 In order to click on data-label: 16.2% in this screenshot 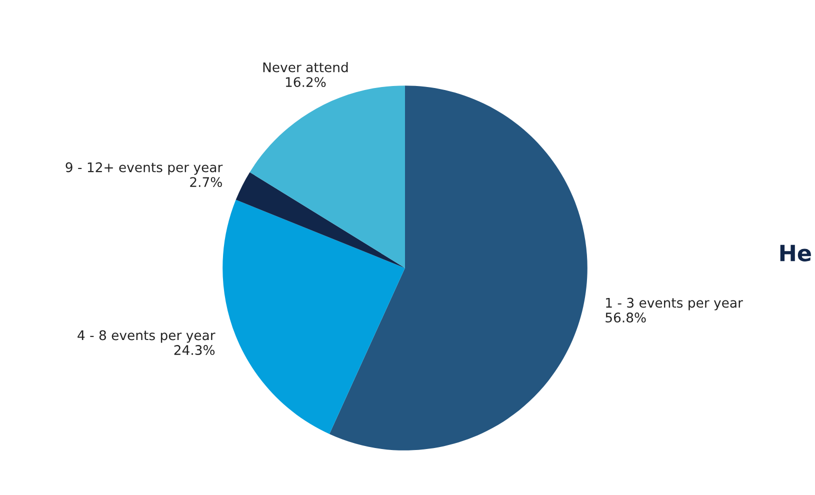, I will do `click(306, 82)`.